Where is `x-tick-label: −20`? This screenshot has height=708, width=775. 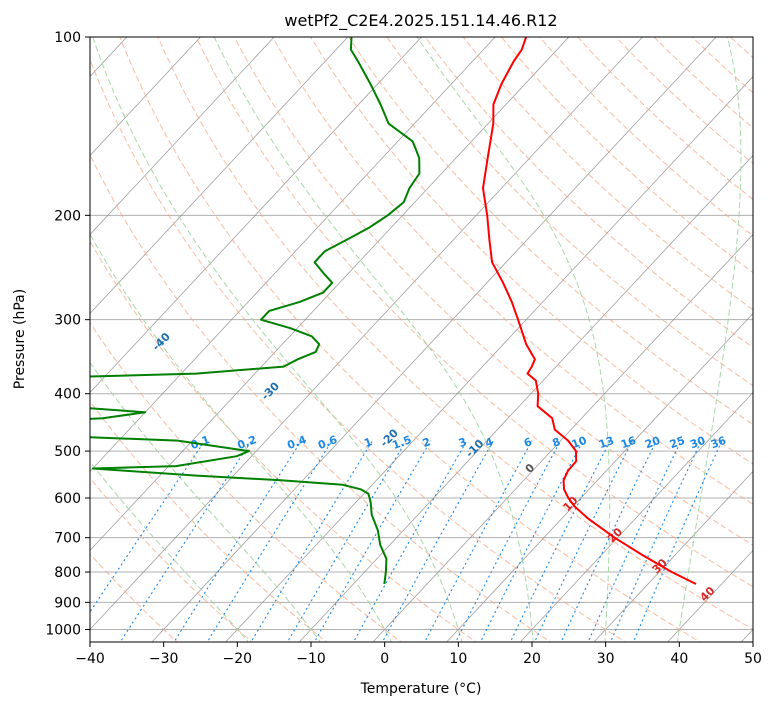 x-tick-label: −20 is located at coordinates (238, 659).